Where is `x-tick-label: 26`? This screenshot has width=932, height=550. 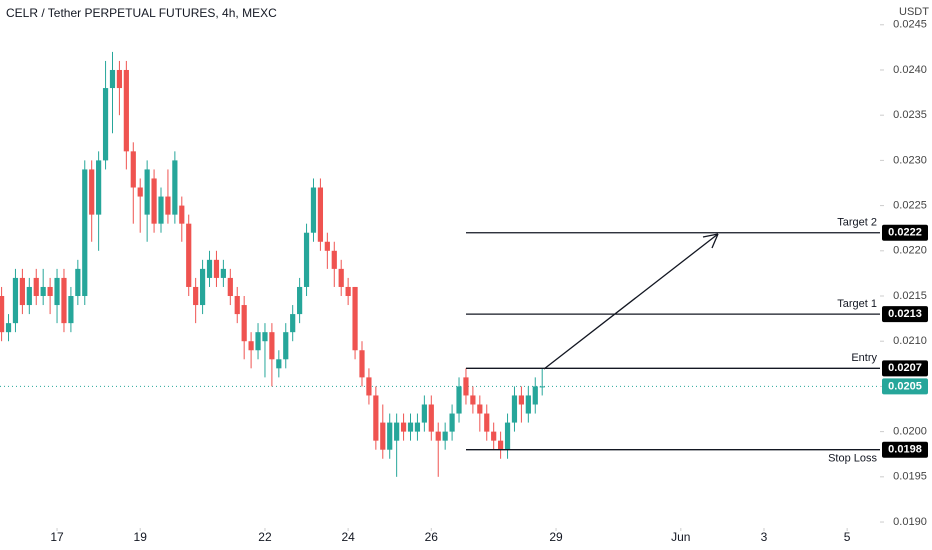 x-tick-label: 26 is located at coordinates (432, 537).